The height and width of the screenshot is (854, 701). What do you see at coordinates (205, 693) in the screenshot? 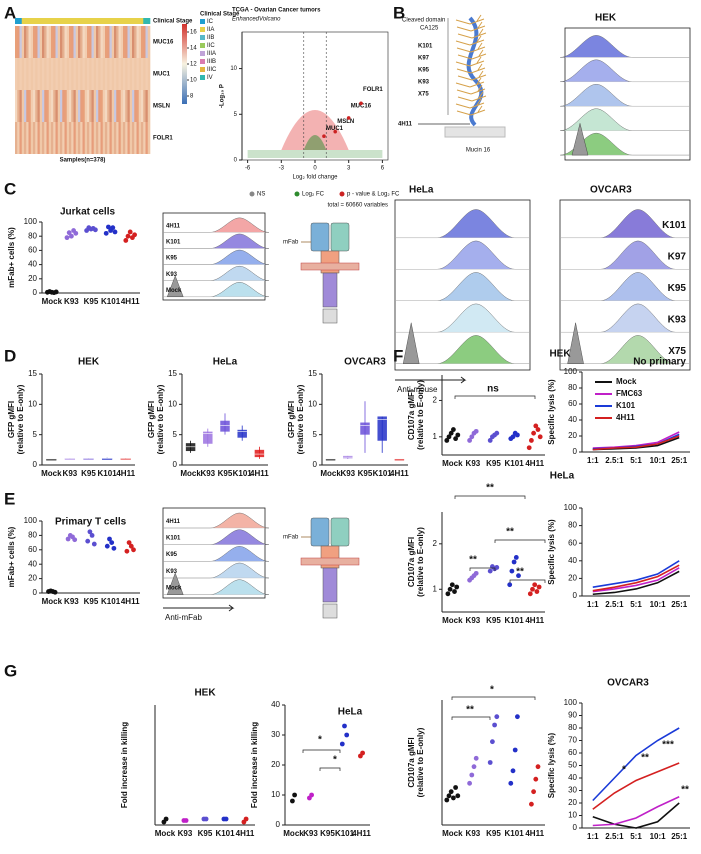
I see `chart-title: HEK` at bounding box center [205, 693].